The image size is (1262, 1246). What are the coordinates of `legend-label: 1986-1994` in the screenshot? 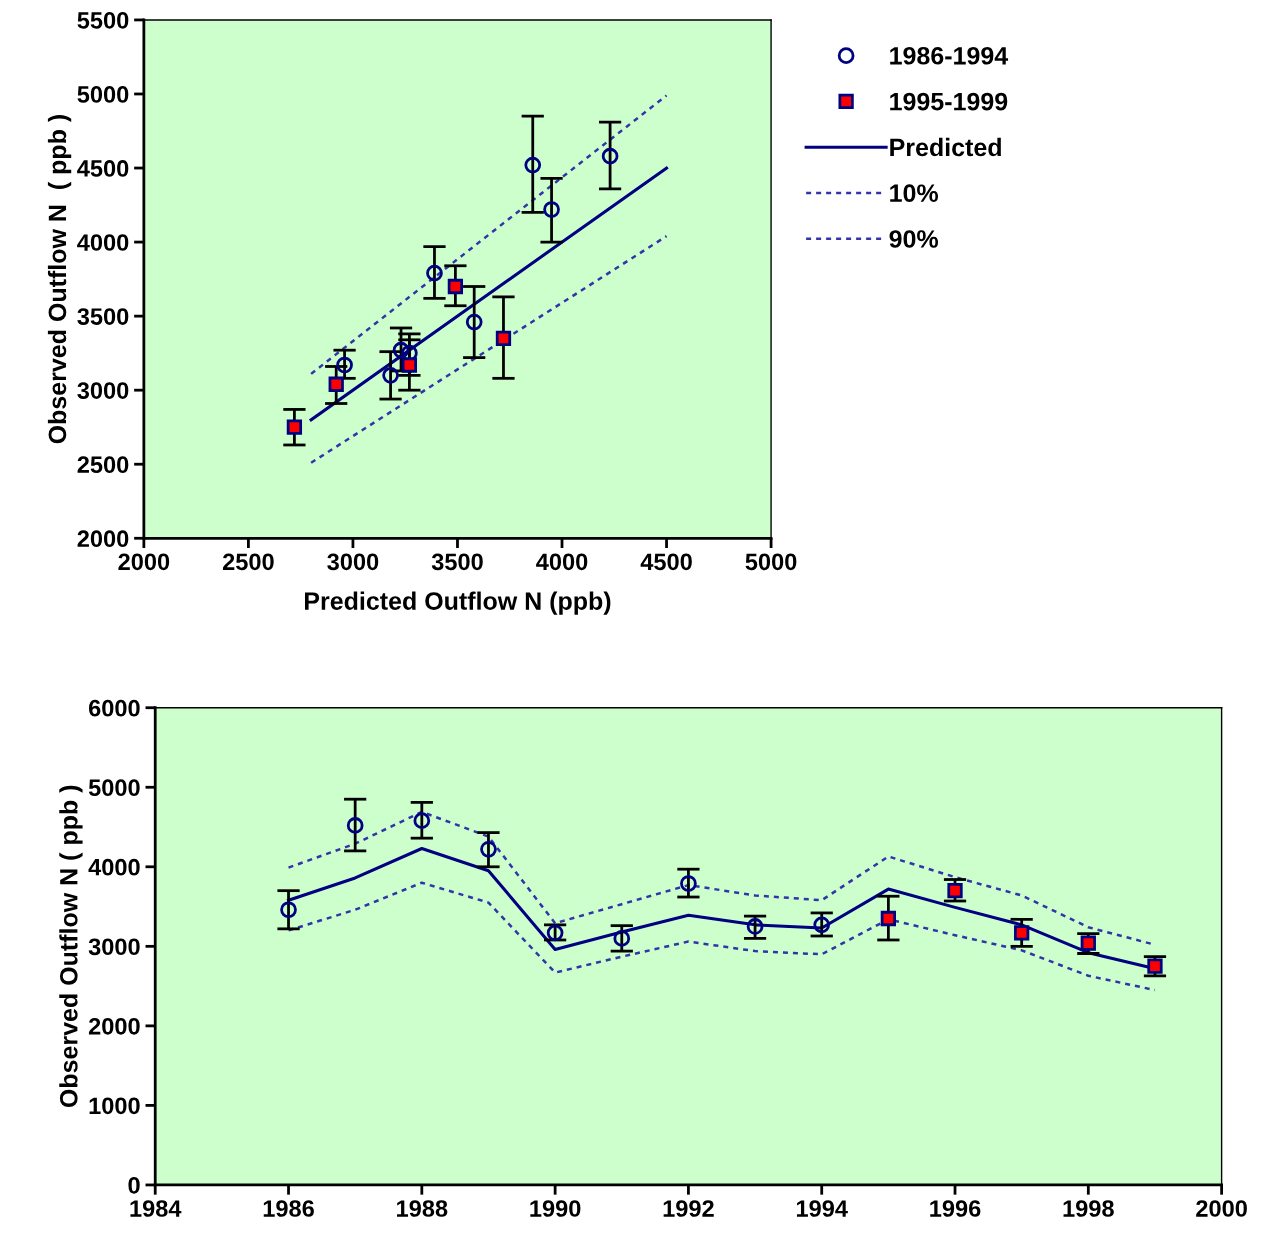 It's located at (949, 55).